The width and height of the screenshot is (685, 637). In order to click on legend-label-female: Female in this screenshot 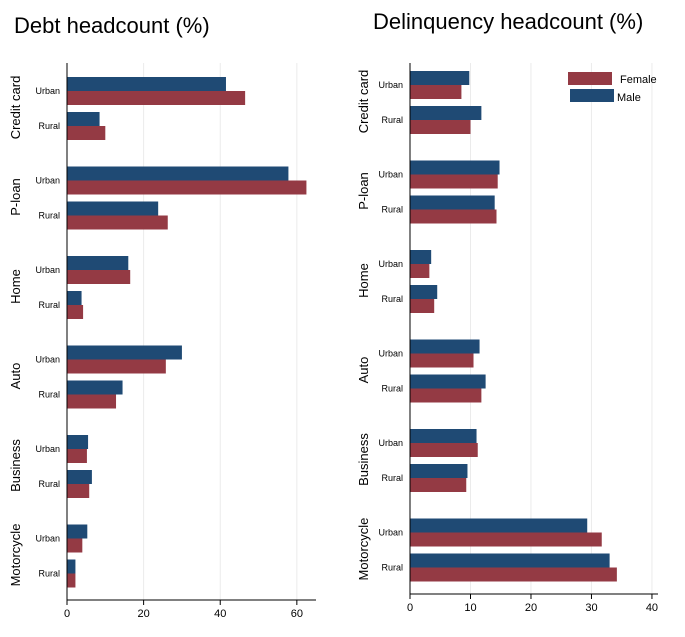, I will do `click(638, 80)`.